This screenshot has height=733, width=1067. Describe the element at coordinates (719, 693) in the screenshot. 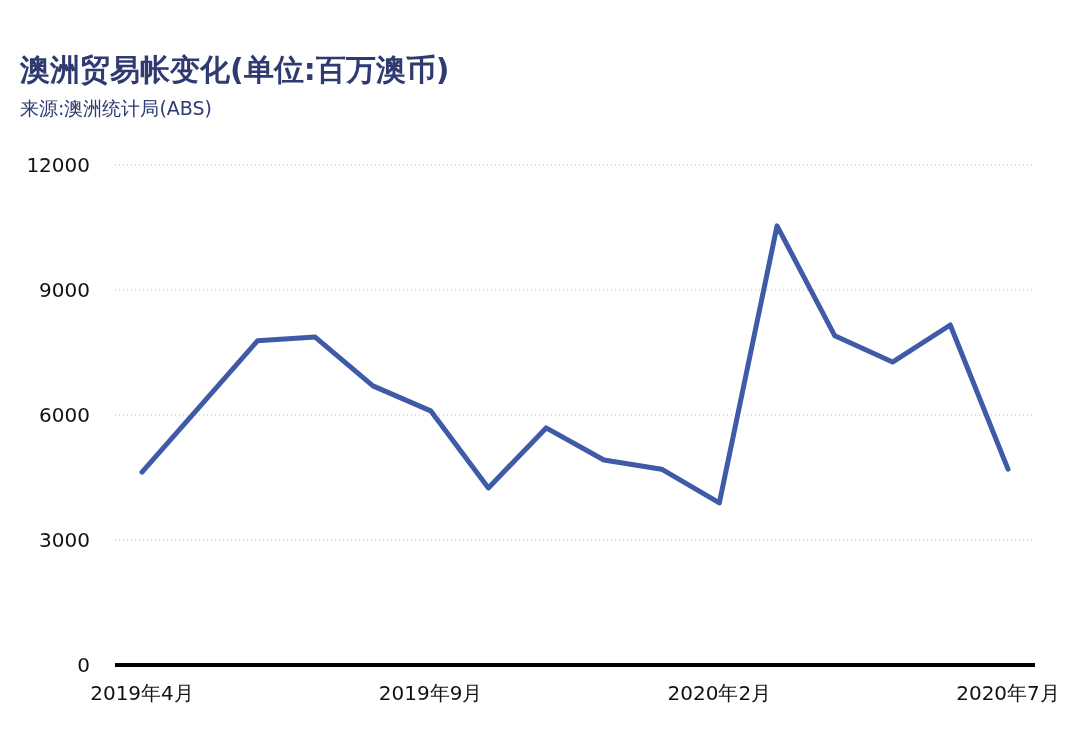

I see `x-tick-label: 2020年2月` at that location.